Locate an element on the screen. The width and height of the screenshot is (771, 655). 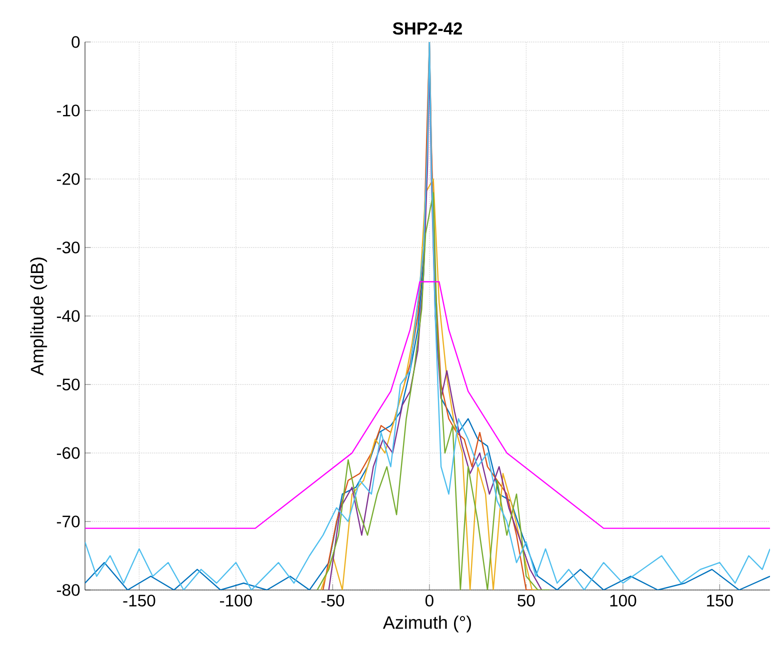
y-tick-label: 0 is located at coordinates (76, 42).